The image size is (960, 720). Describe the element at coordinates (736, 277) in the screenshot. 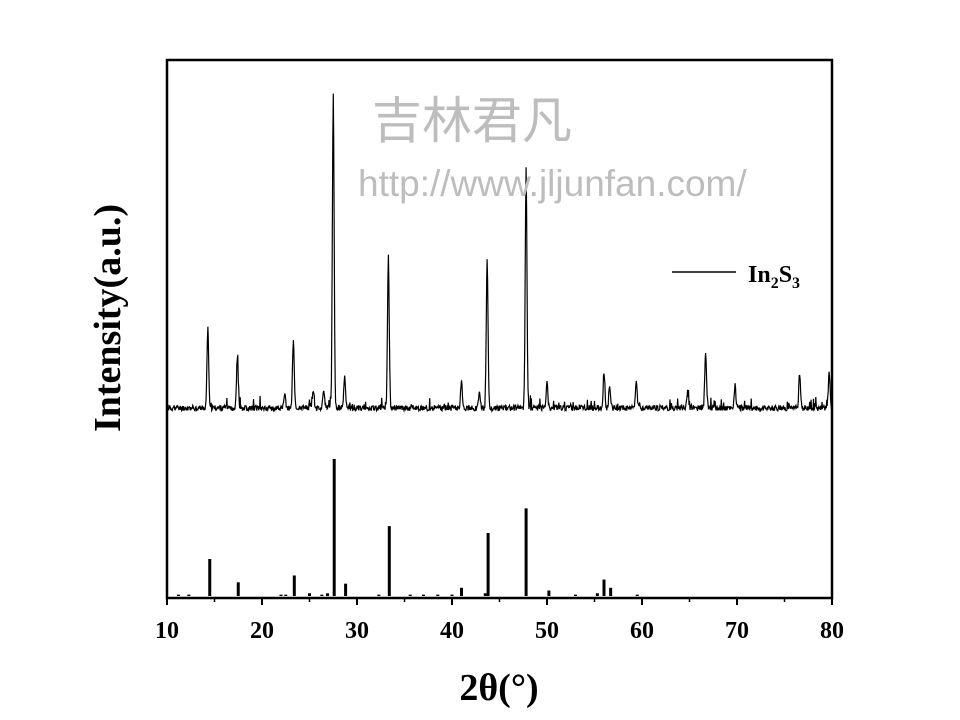

I see `legend: In2S3` at that location.